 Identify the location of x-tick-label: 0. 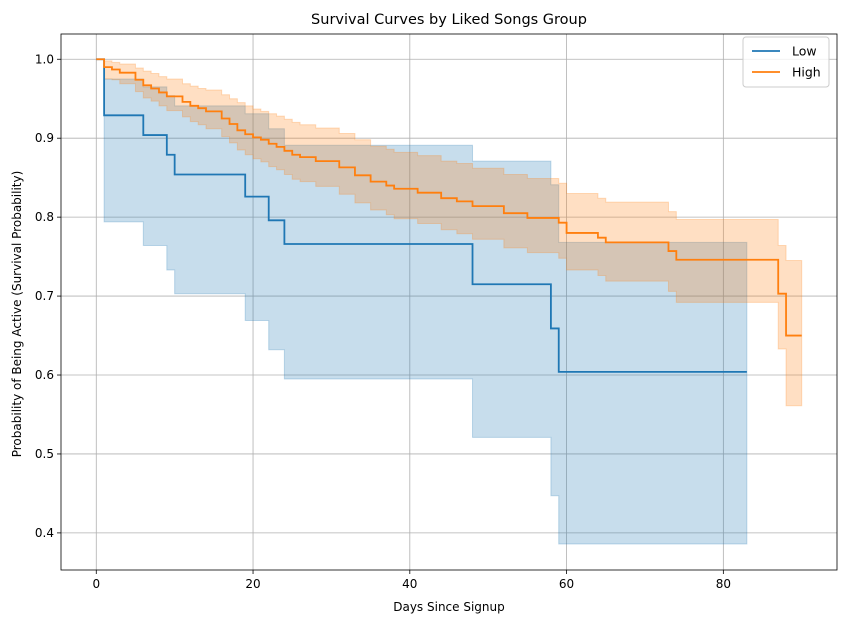
(96, 584).